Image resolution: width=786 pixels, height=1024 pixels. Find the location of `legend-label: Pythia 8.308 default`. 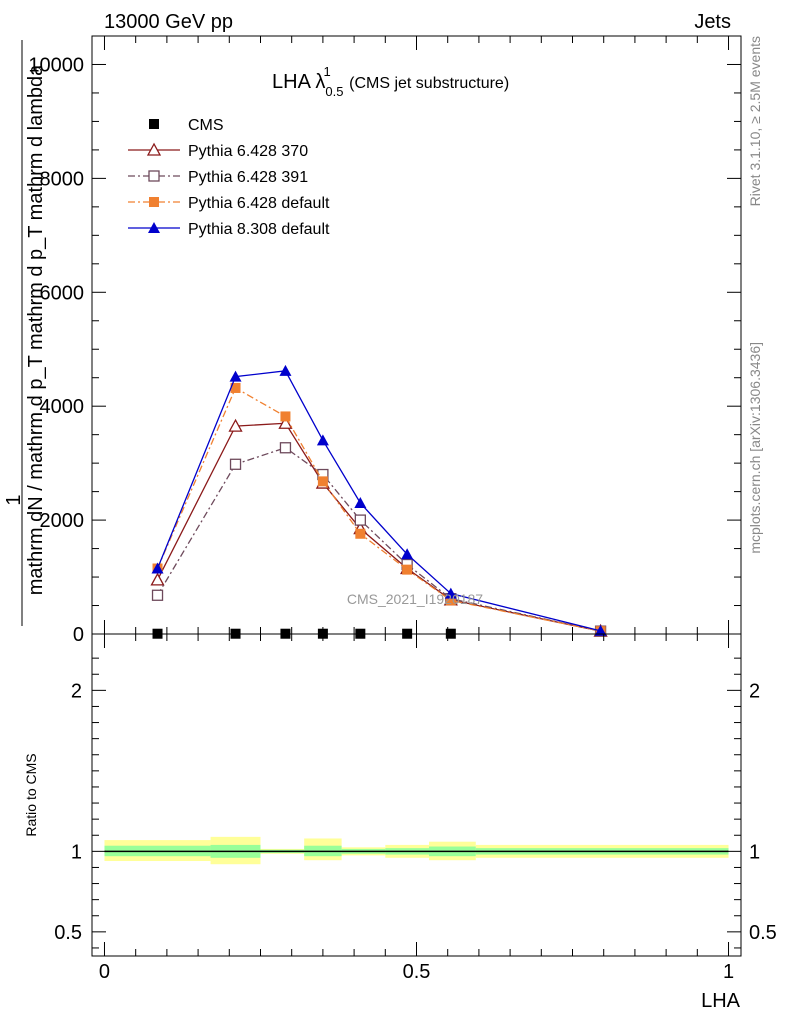

legend-label: Pythia 8.308 default is located at coordinates (259, 229).